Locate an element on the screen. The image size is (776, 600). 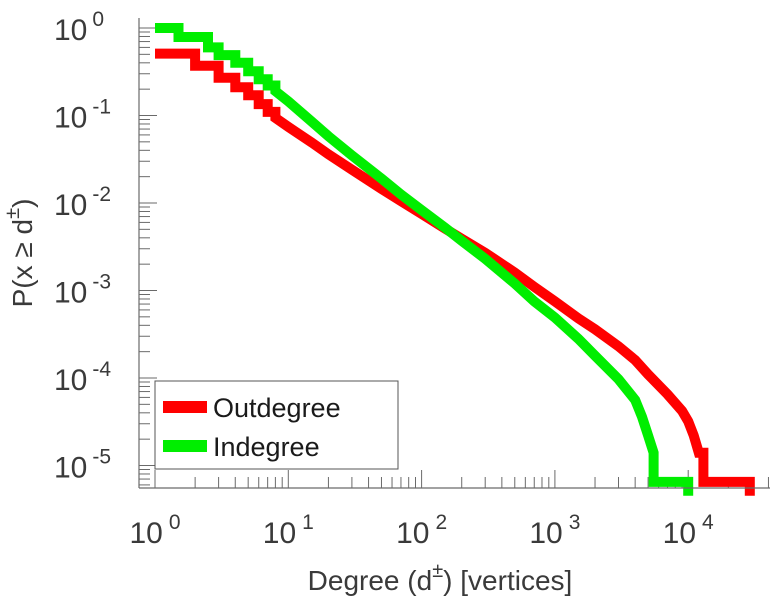
x-tick-label: 10 1 is located at coordinates (288, 530).